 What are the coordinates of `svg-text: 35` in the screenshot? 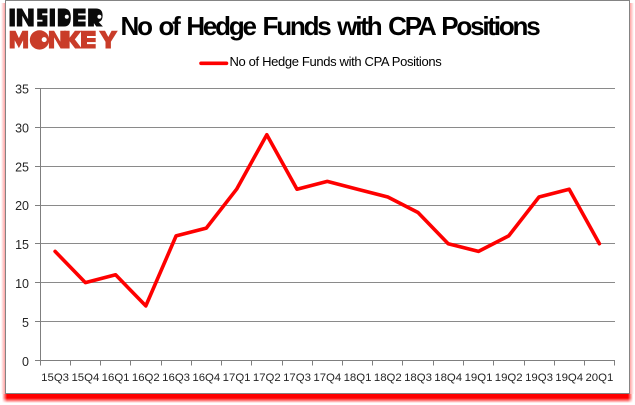 It's located at (22, 90).